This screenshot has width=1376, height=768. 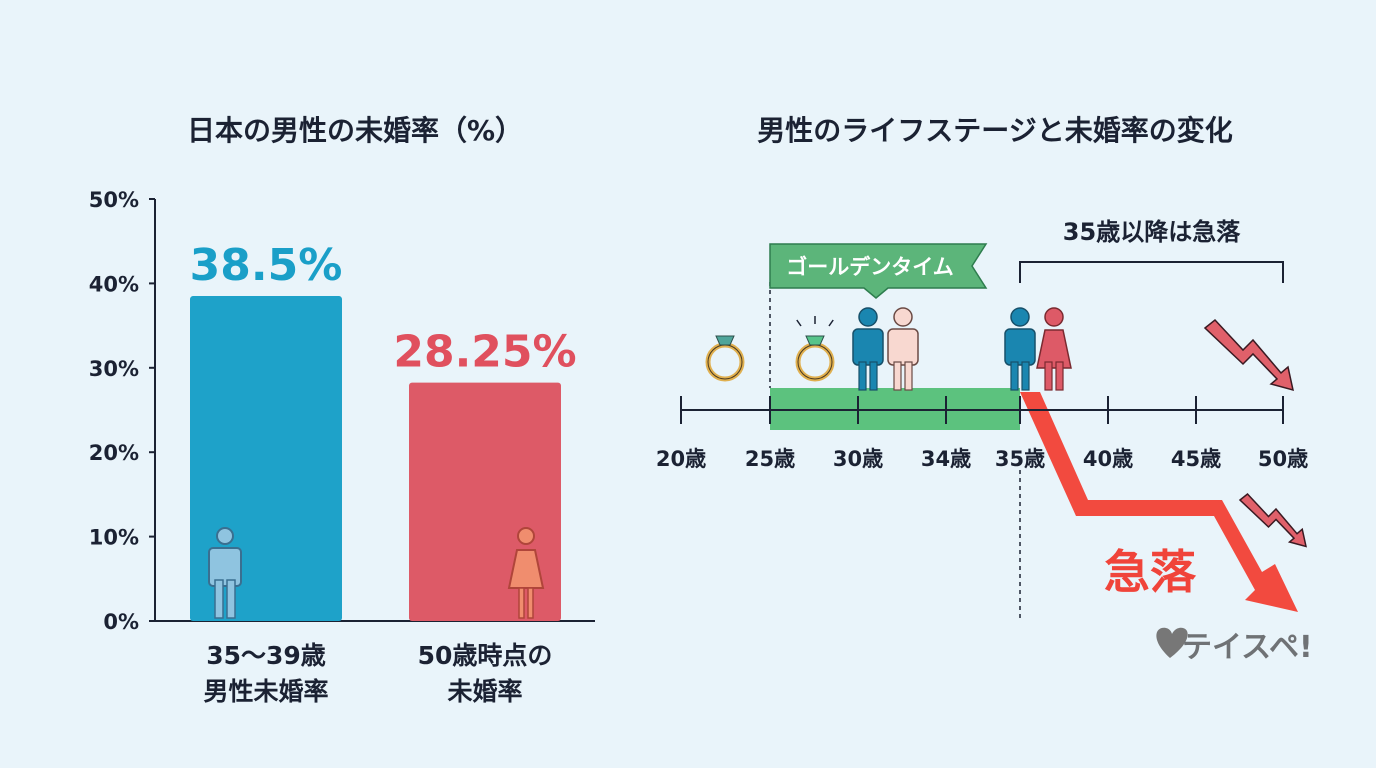 What do you see at coordinates (858, 459) in the screenshot?
I see `timeline-tick-label: 30歳` at bounding box center [858, 459].